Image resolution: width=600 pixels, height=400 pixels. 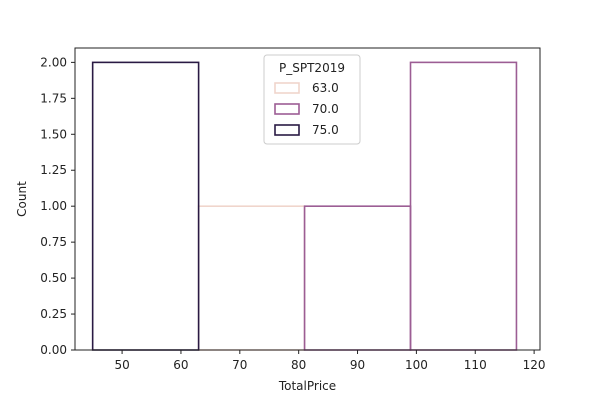 I want to click on x-axis: 50 60 70 80 90 100 110 120, so click(x=330, y=361).